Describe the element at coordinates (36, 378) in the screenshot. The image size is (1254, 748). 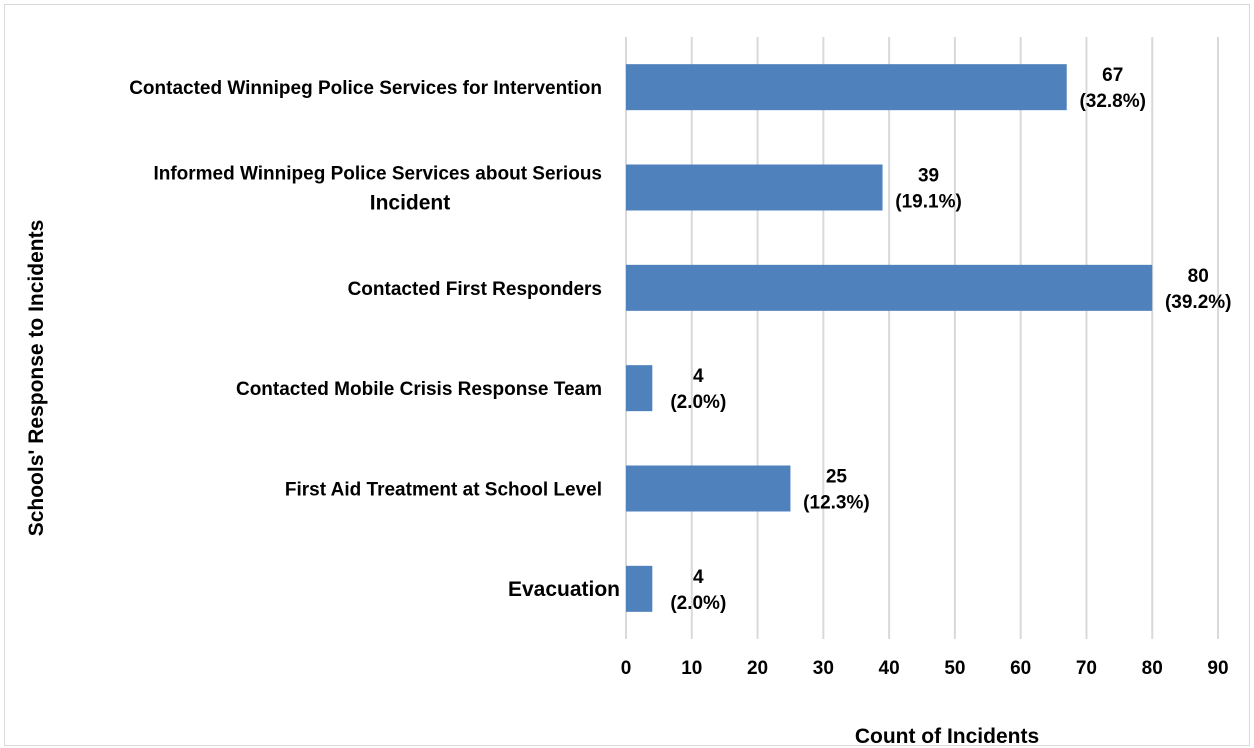
I see `y-axis-title: Schools' Response to Incidents` at that location.